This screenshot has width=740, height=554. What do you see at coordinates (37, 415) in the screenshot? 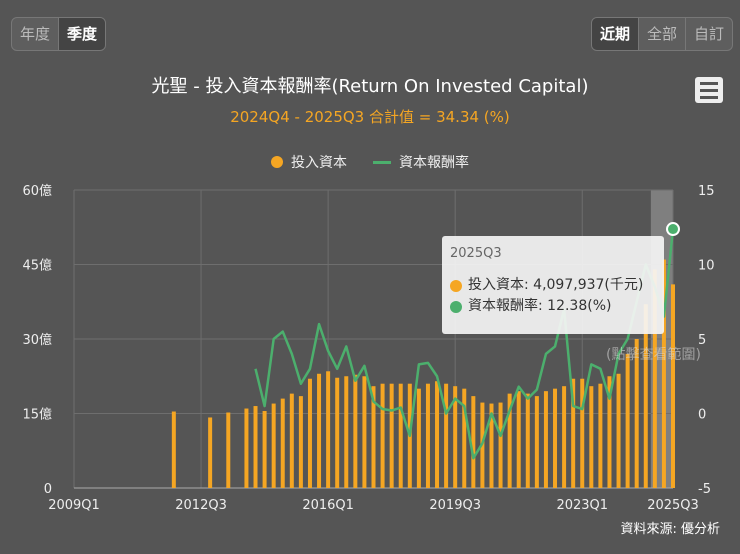
I see `y-left-tick-label: 15億` at bounding box center [37, 415].